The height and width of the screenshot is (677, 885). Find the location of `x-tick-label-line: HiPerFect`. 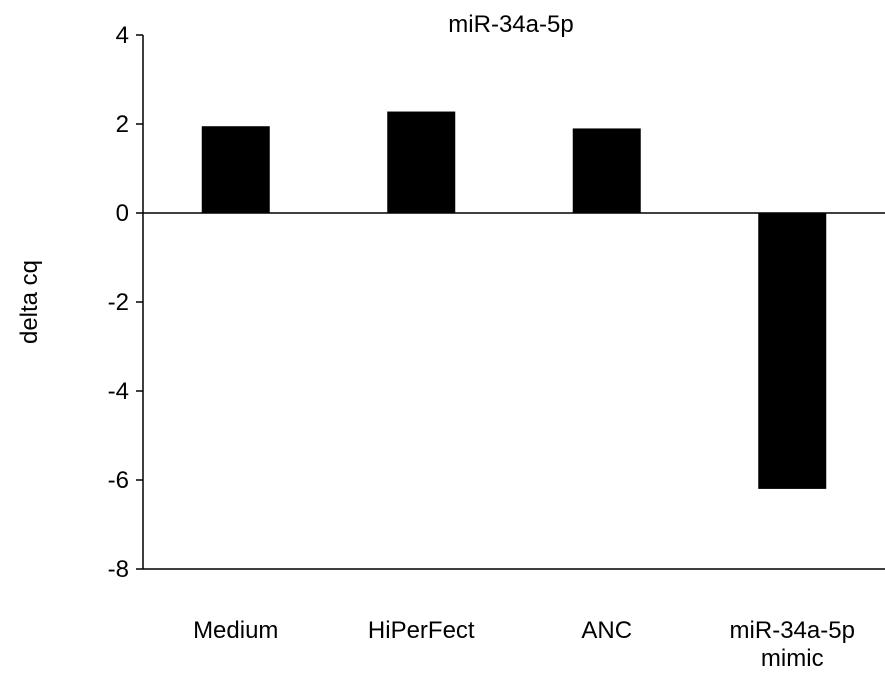

x-tick-label-line: HiPerFect is located at coordinates (421, 630).